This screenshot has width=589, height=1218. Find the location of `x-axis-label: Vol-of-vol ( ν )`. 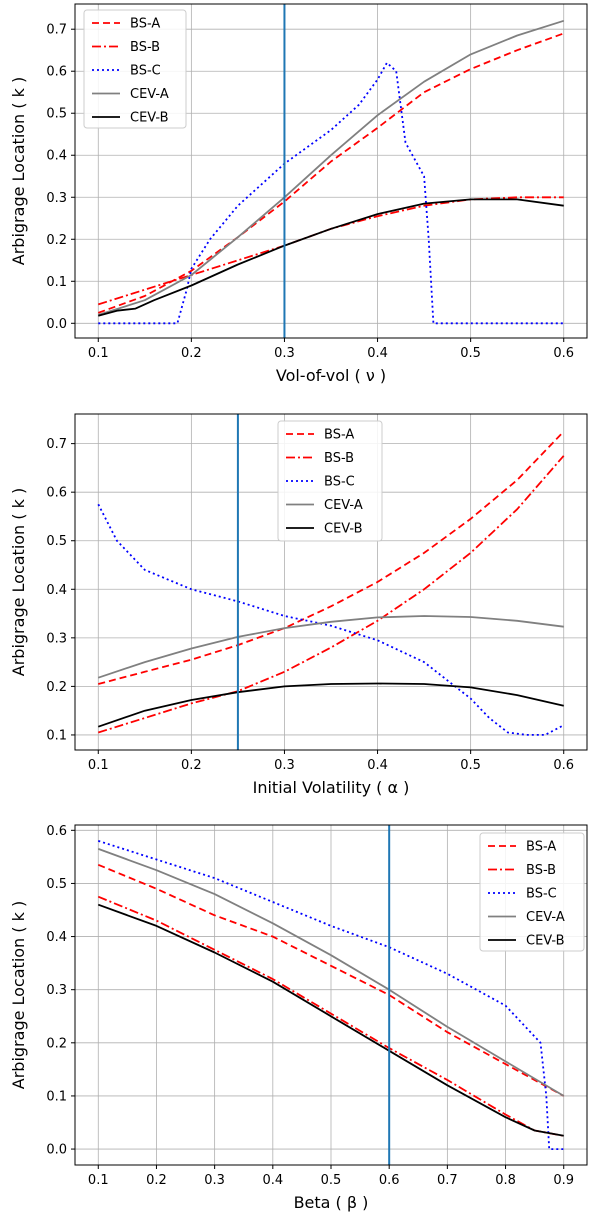

x-axis-label: Vol-of-vol ( ν ) is located at coordinates (331, 375).